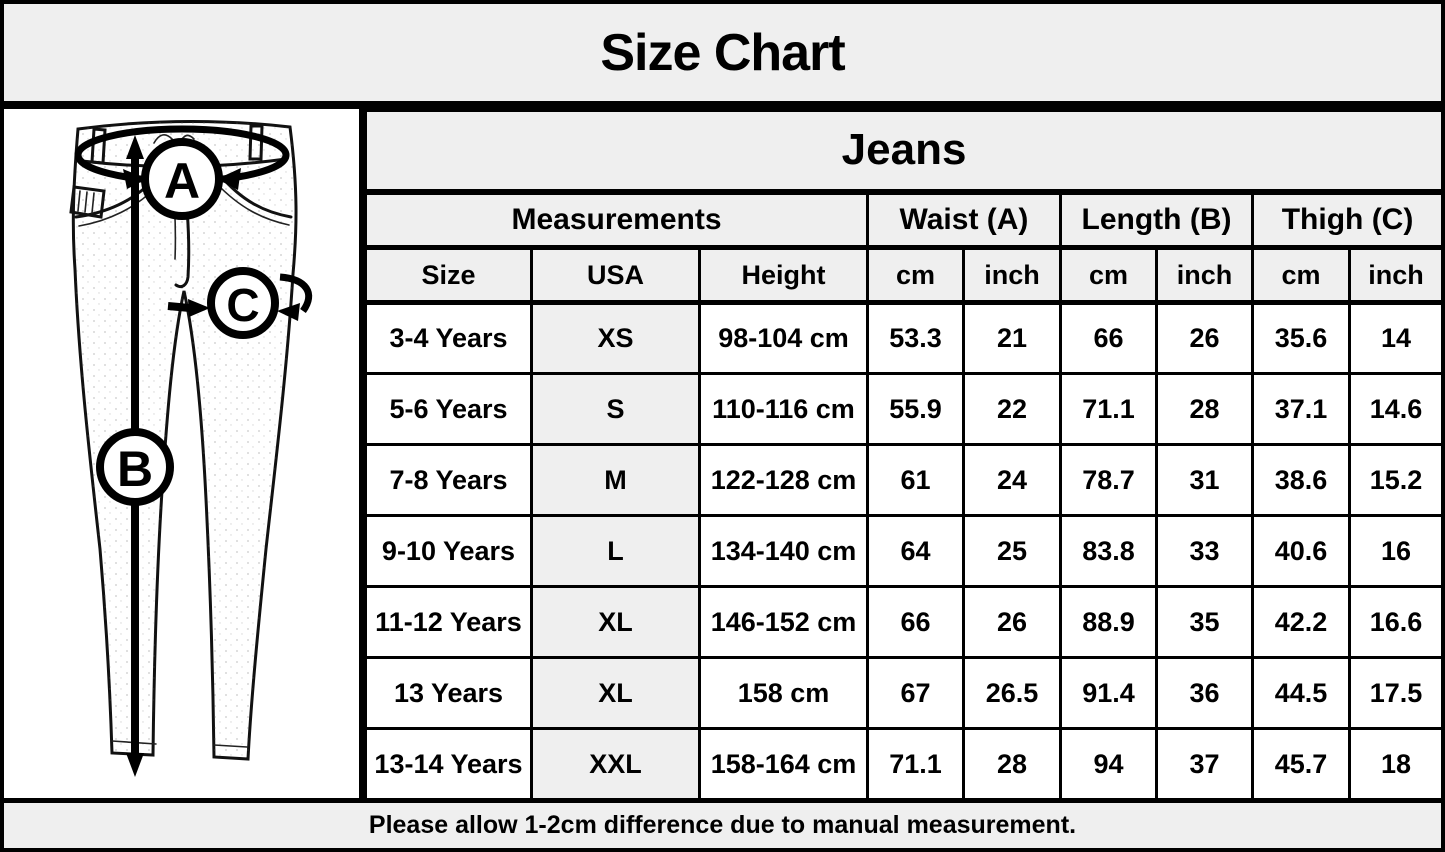  I want to click on label-a-circle, so click(182, 179).